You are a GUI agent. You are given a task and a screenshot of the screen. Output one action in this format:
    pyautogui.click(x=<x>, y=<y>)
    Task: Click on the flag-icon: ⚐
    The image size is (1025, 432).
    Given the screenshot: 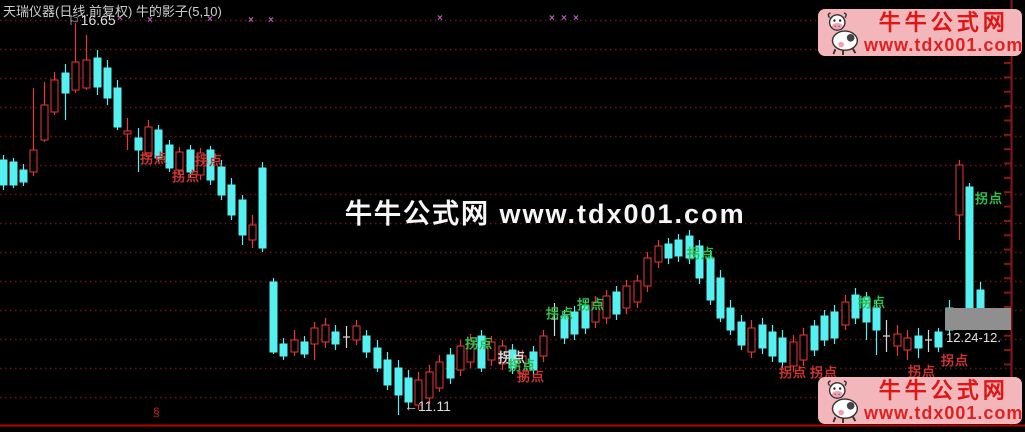 What is the action you would take?
    pyautogui.click(x=74, y=20)
    